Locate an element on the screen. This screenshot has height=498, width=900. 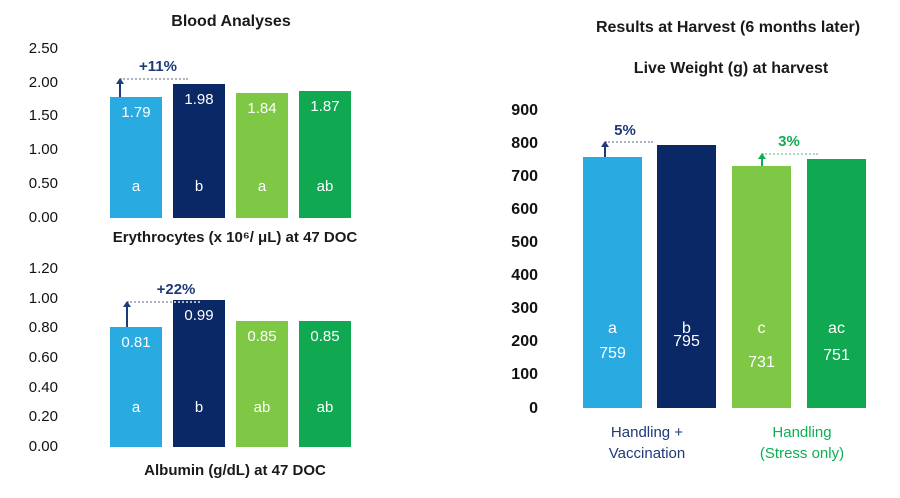
bar-a: 1.79 a is located at coordinates (136, 157).